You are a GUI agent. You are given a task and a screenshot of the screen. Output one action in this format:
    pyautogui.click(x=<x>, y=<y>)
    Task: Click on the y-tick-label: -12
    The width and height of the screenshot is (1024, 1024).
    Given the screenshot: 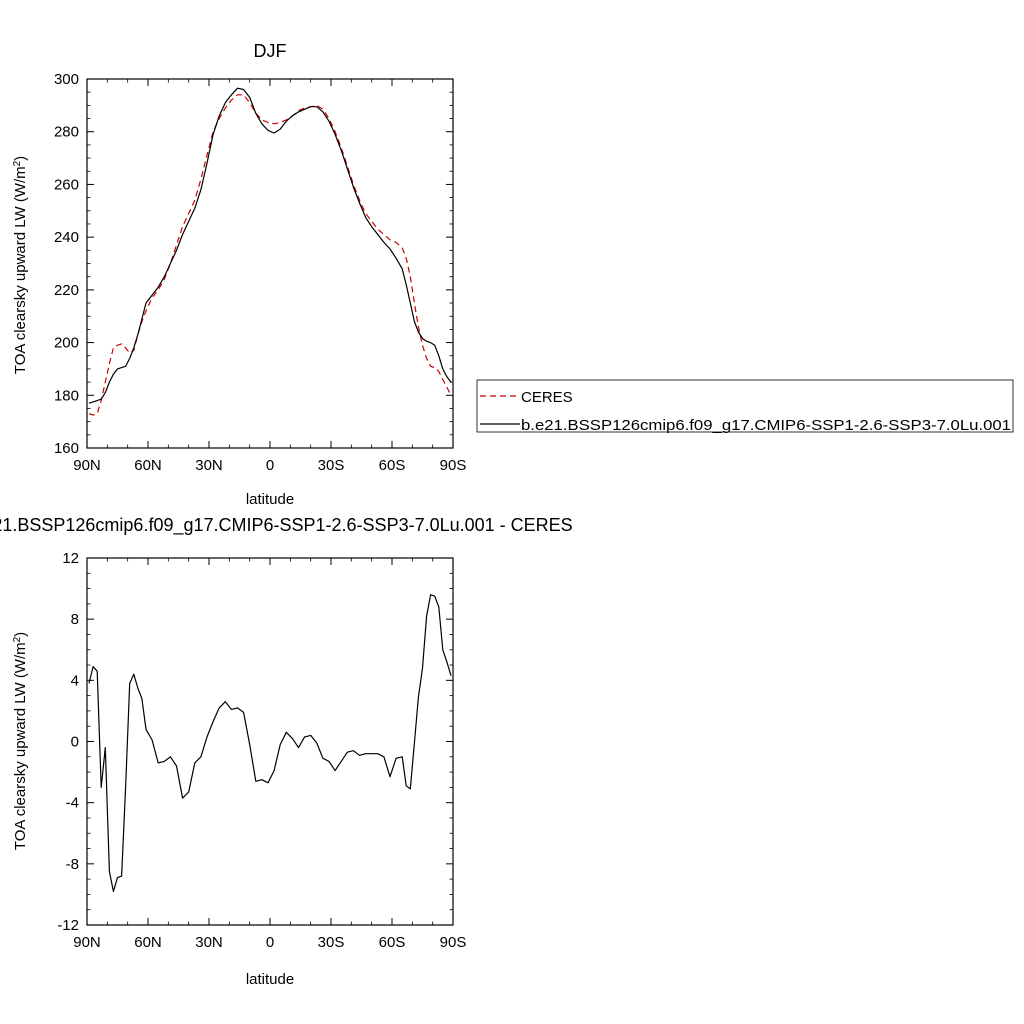 What is the action you would take?
    pyautogui.click(x=68, y=925)
    